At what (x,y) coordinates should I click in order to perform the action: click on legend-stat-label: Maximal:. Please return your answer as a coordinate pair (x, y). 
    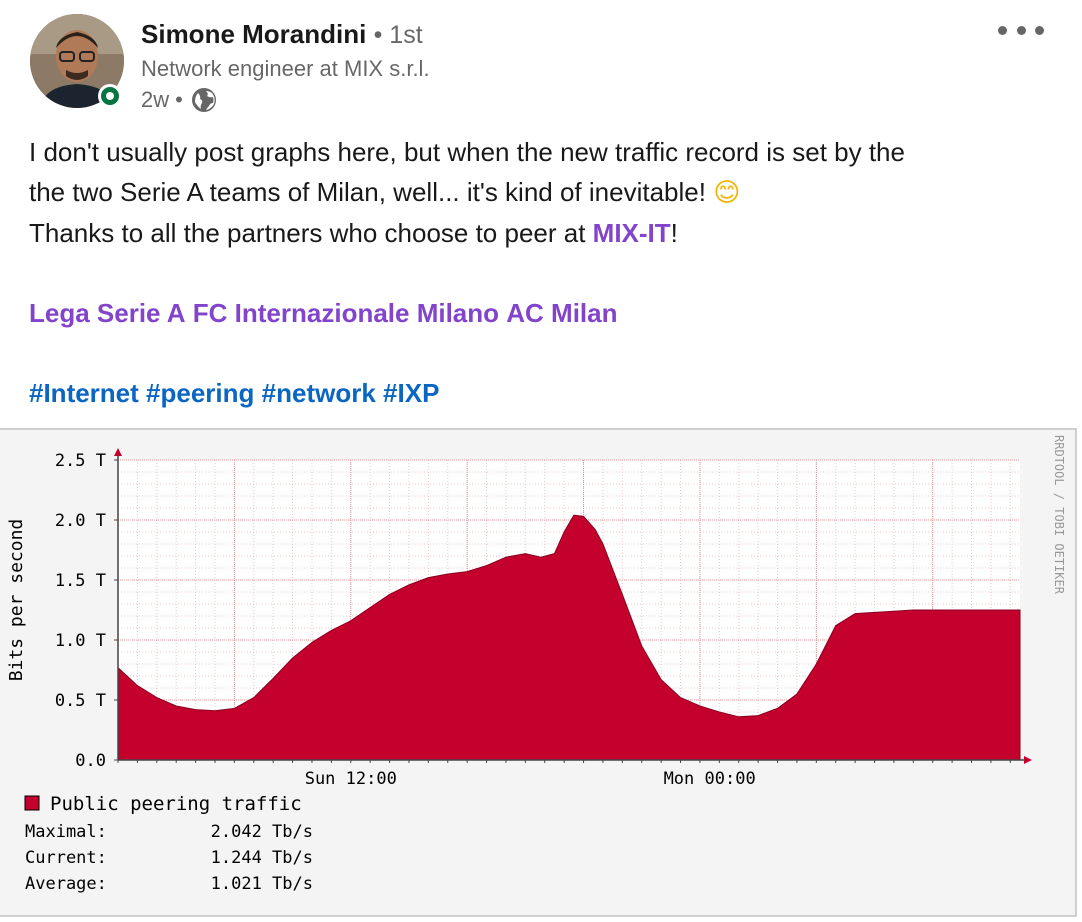
    Looking at the image, I should click on (66, 832).